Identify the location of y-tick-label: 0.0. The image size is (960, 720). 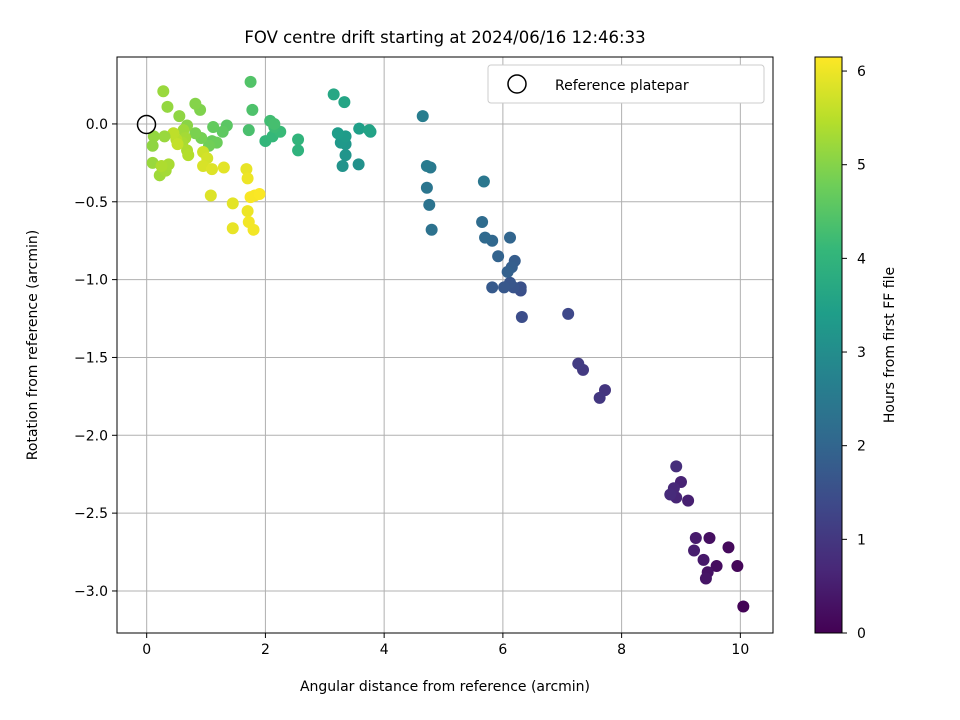
(97, 125).